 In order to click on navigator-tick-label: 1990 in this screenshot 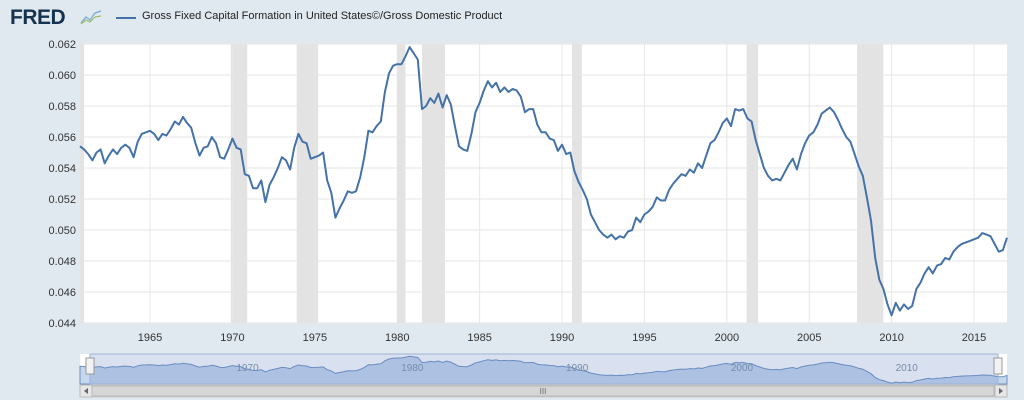, I will do `click(577, 368)`.